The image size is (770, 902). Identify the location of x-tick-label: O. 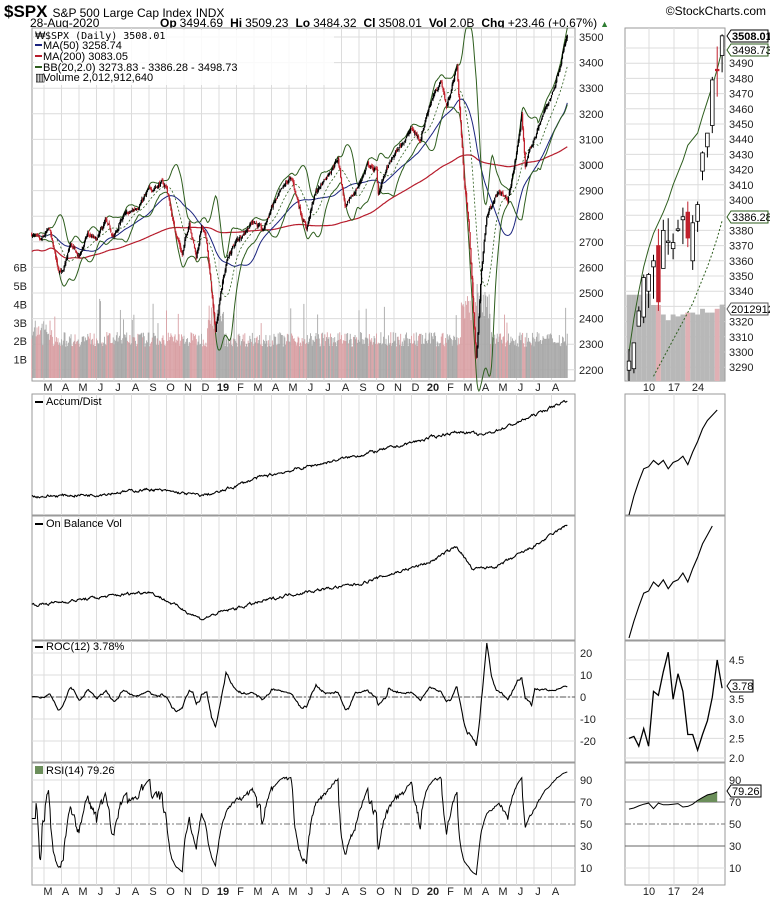
(380, 892).